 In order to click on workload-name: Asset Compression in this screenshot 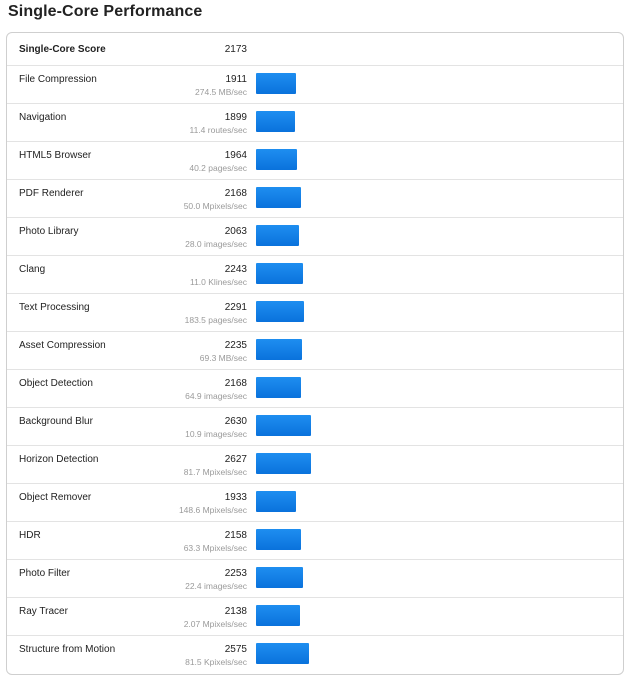, I will do `click(62, 345)`.